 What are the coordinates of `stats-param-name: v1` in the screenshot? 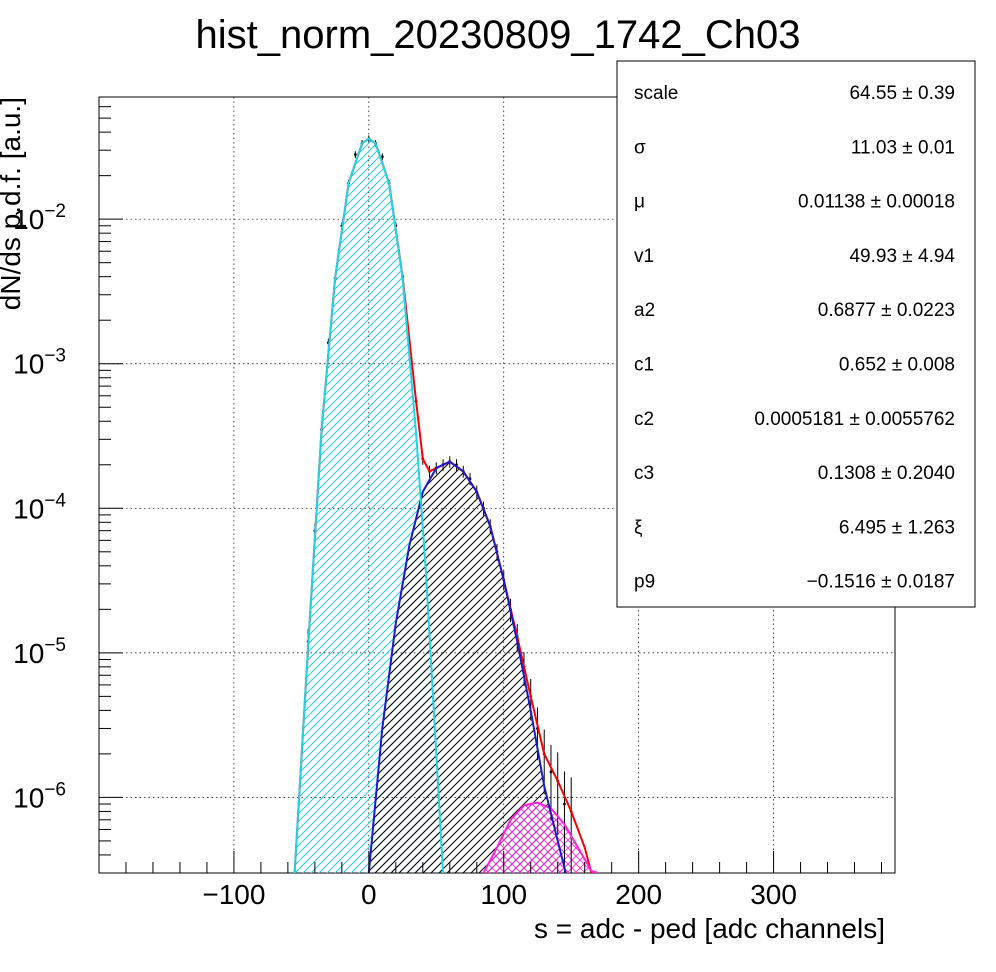 It's located at (644, 256).